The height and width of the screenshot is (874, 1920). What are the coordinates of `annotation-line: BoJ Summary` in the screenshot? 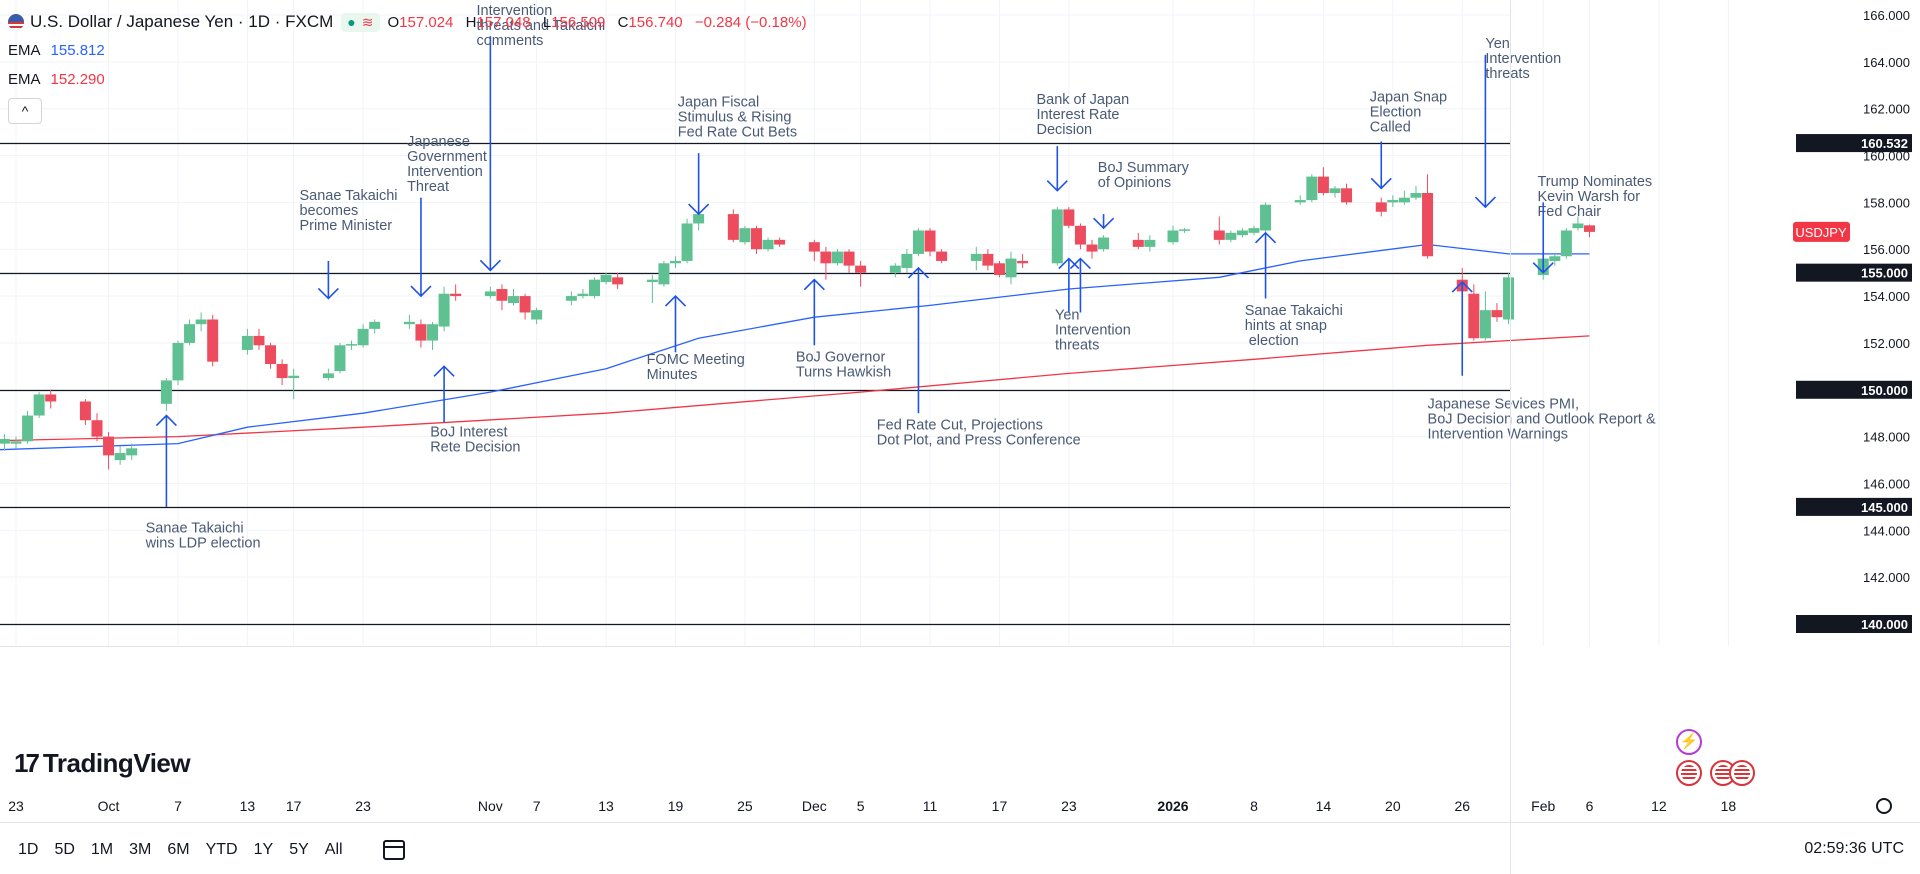 It's located at (1144, 168).